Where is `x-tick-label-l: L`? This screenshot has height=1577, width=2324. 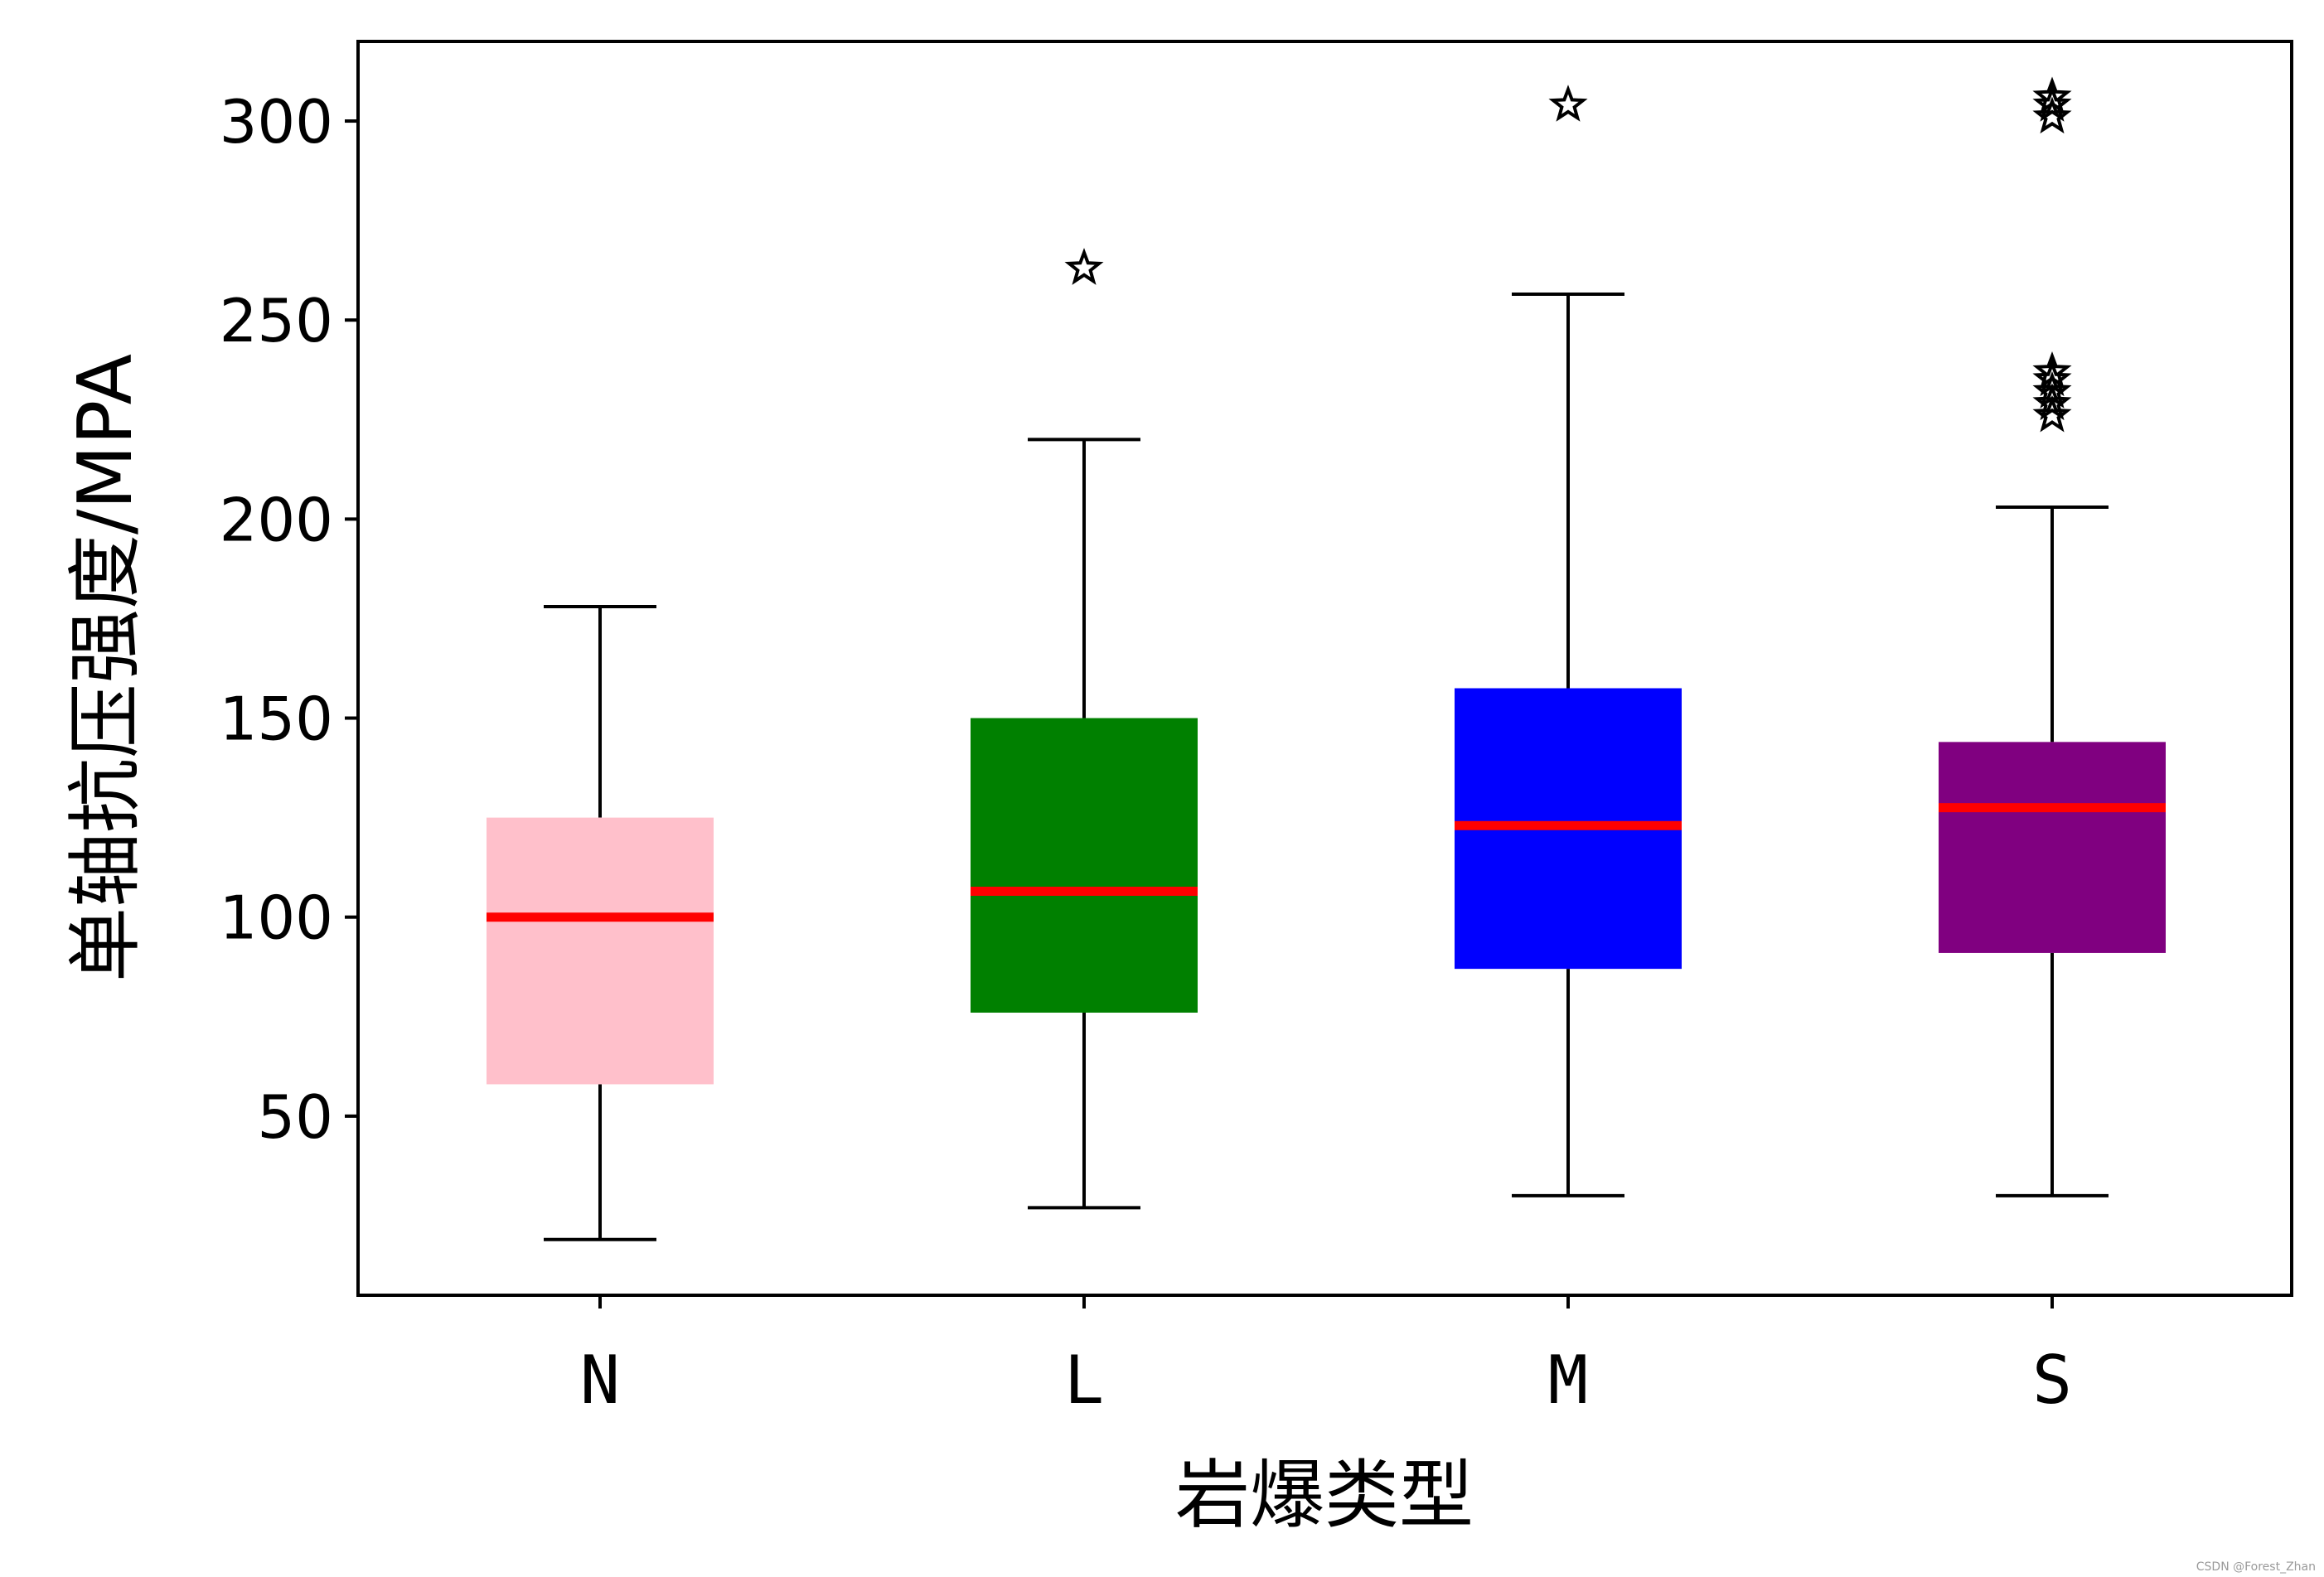
x-tick-label-l: L is located at coordinates (1084, 1380).